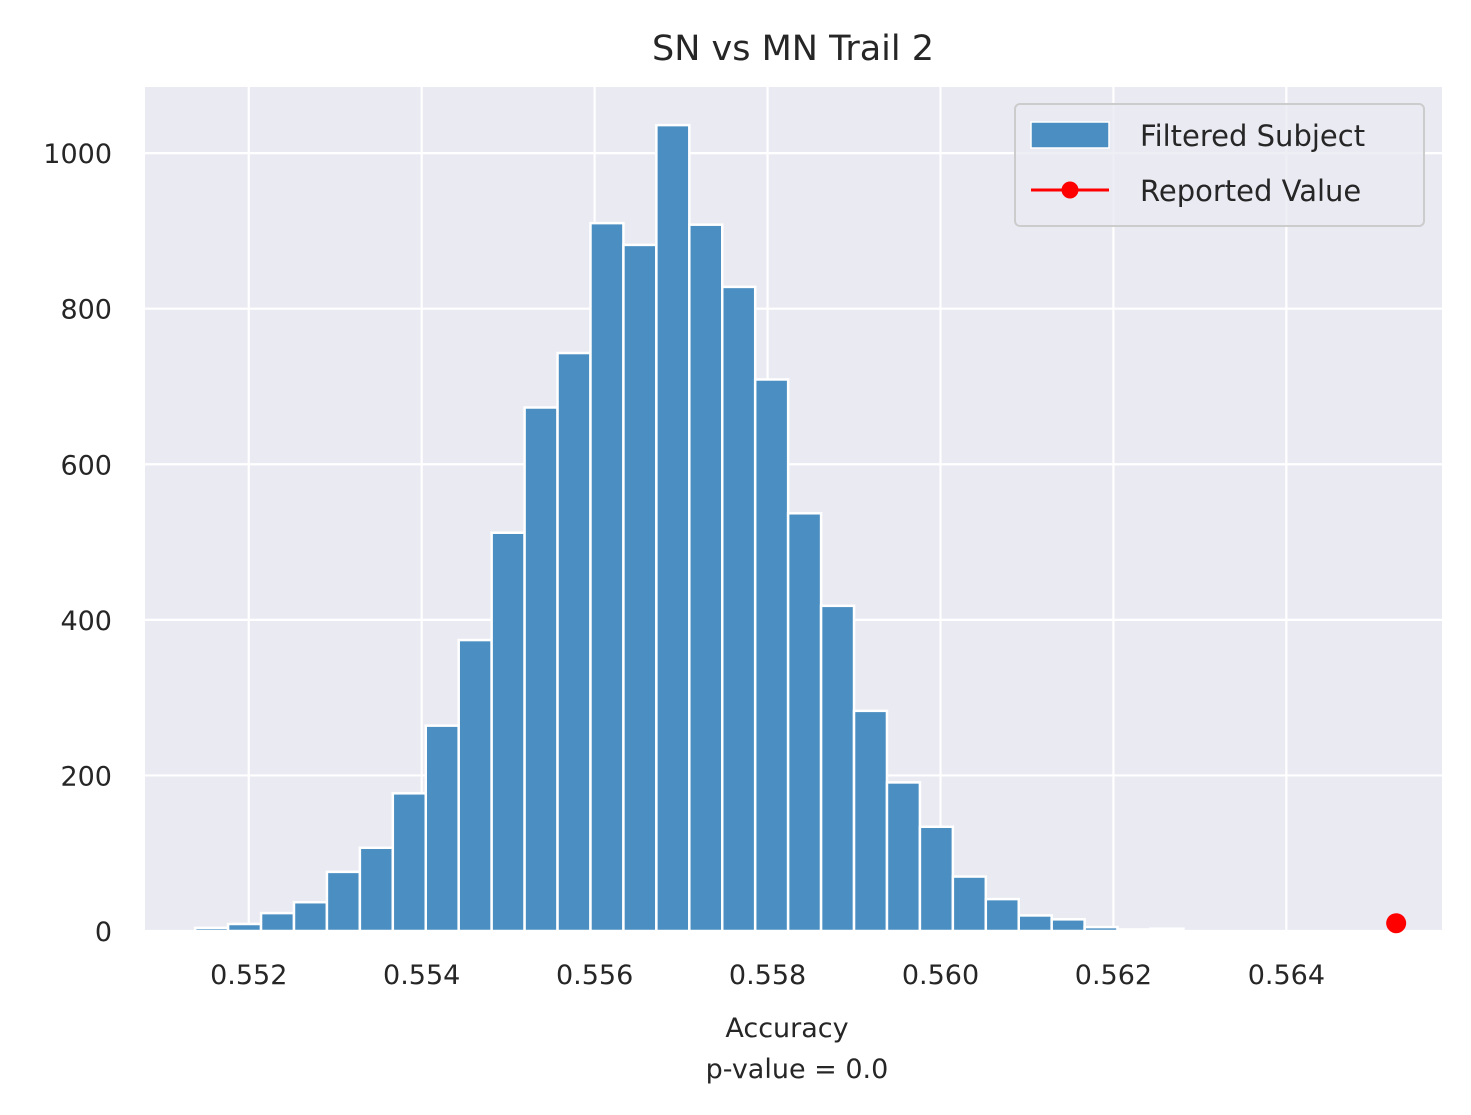 The height and width of the screenshot is (1115, 1471). Describe the element at coordinates (86, 776) in the screenshot. I see `y-tick-label: 200` at that location.